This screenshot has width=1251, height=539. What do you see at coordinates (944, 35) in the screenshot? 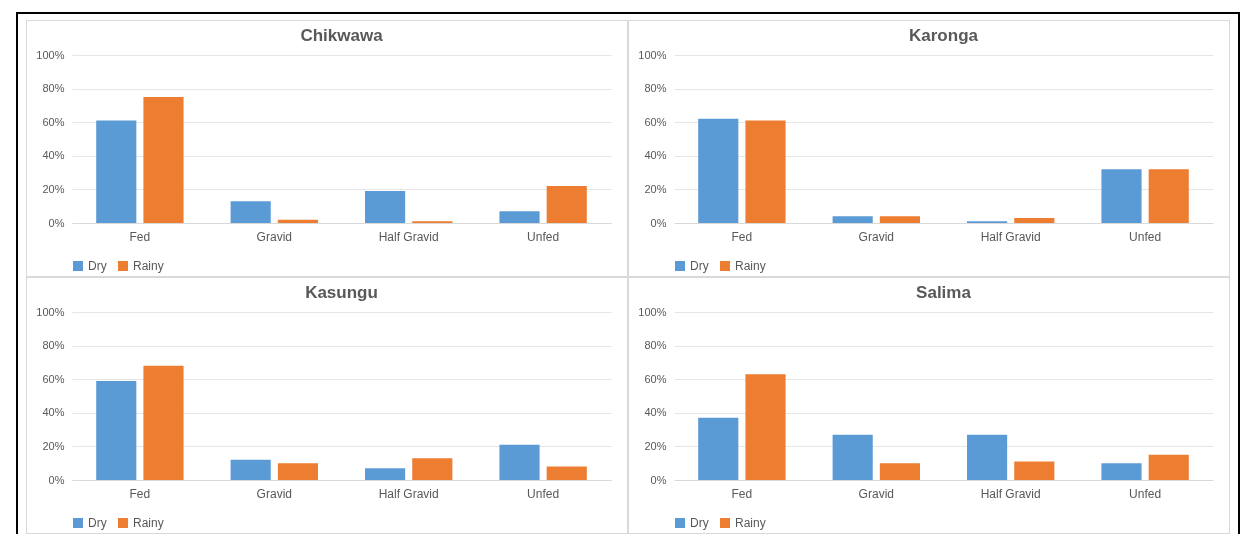
I see `chart-title: Karonga` at bounding box center [944, 35].